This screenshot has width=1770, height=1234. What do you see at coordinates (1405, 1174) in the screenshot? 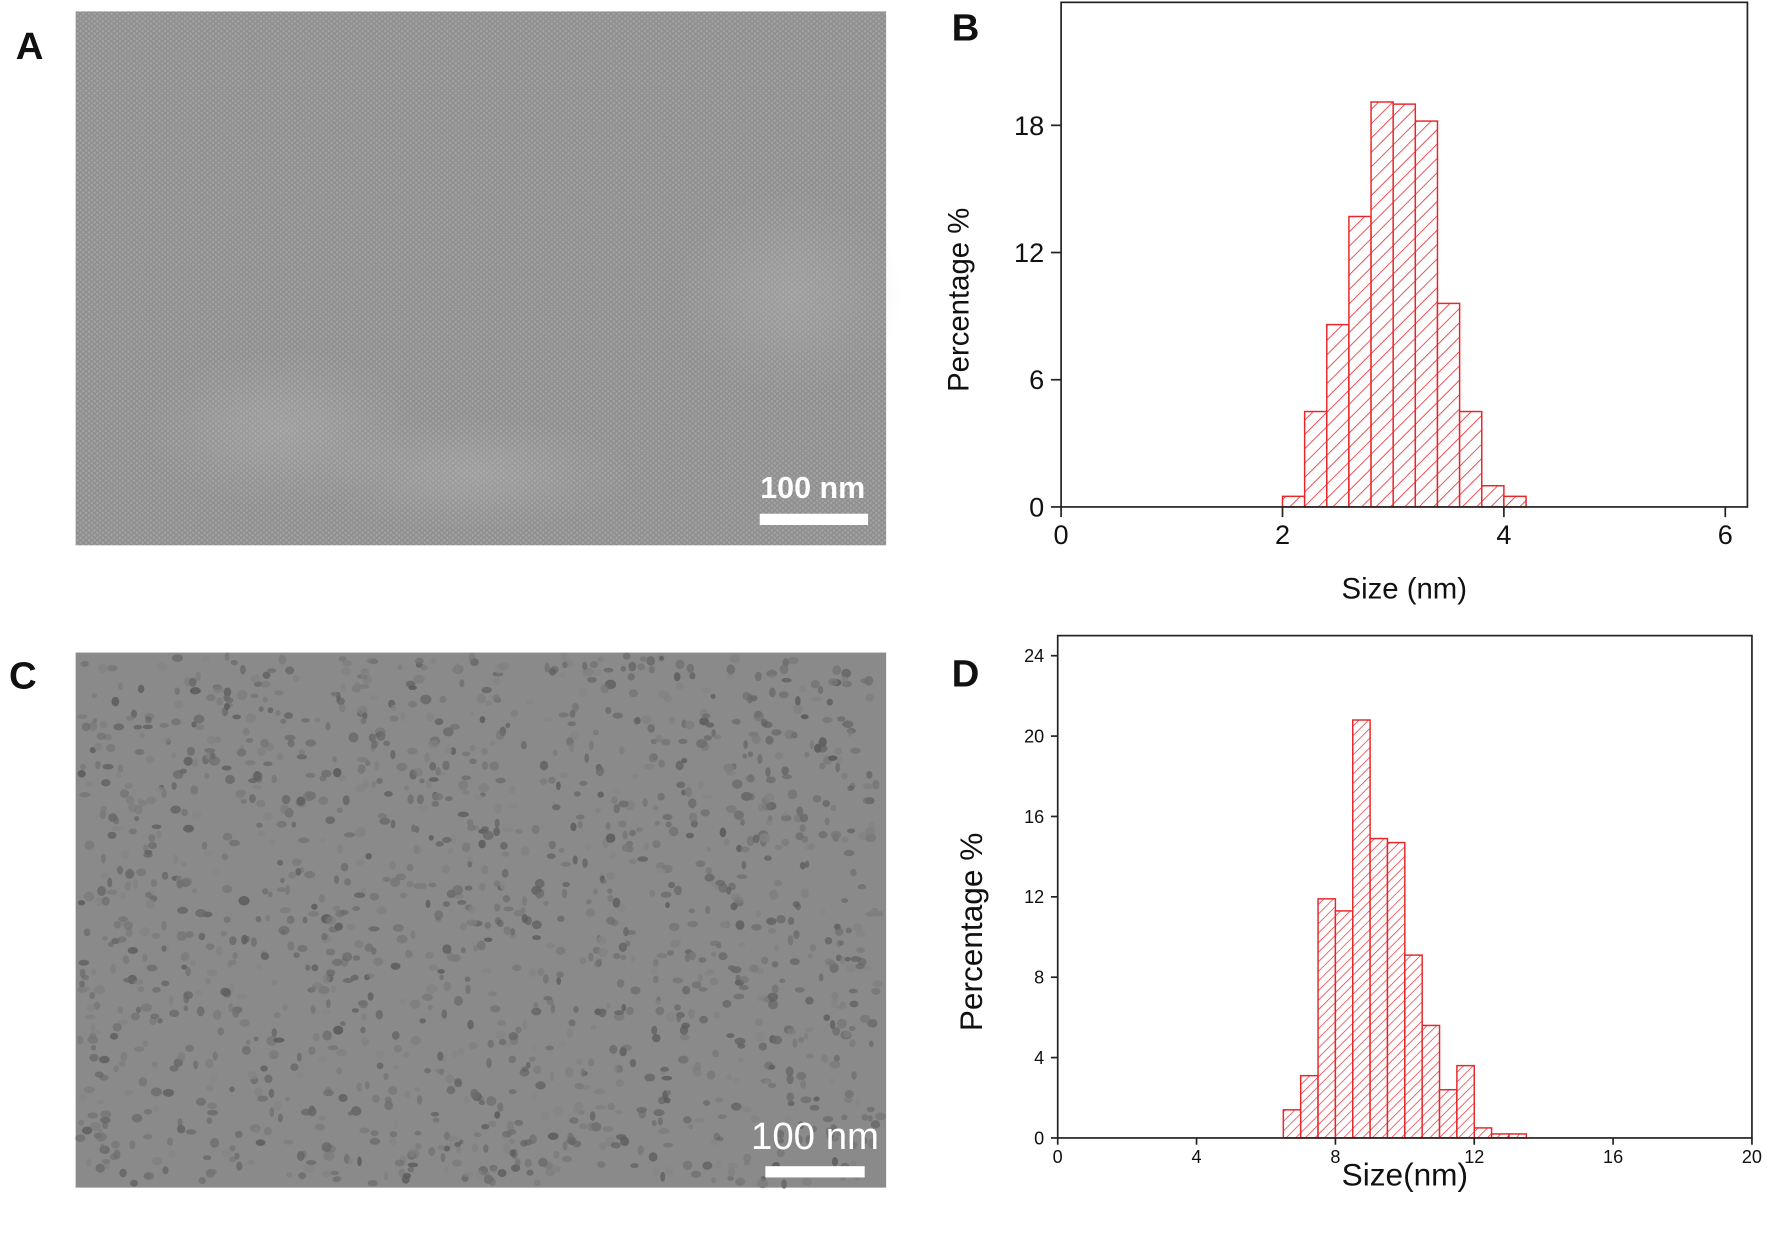
I see `x-axis-label: Size(nm)` at bounding box center [1405, 1174].